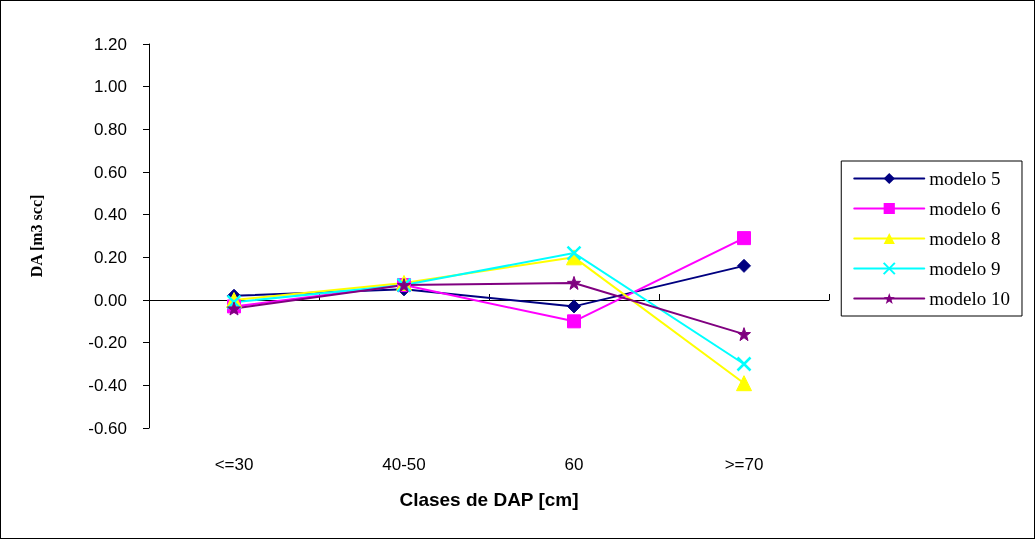 The height and width of the screenshot is (539, 1035). Describe the element at coordinates (107, 343) in the screenshot. I see `y-tick-label: -0.20` at that location.